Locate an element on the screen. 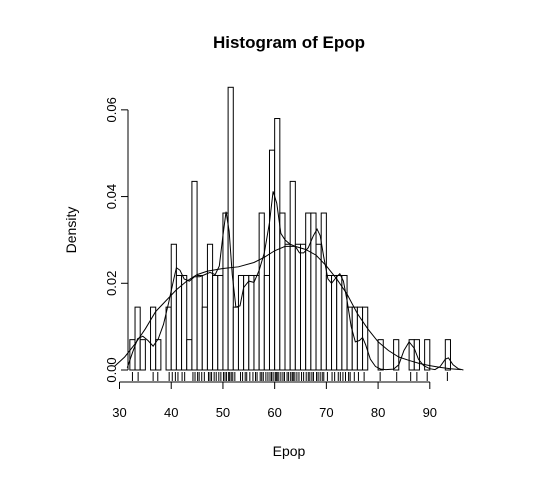  y-axis-ticks: 0.00 0.02 0.04 0.06 is located at coordinates (116, 240).